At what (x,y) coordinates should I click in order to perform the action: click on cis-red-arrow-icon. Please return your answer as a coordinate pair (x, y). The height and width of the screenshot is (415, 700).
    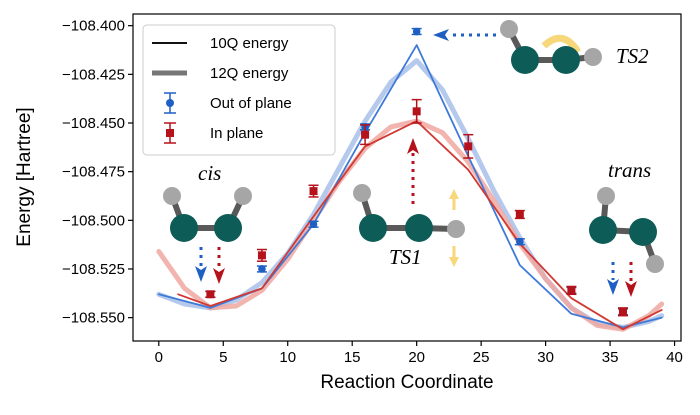
    Looking at the image, I should click on (219, 265).